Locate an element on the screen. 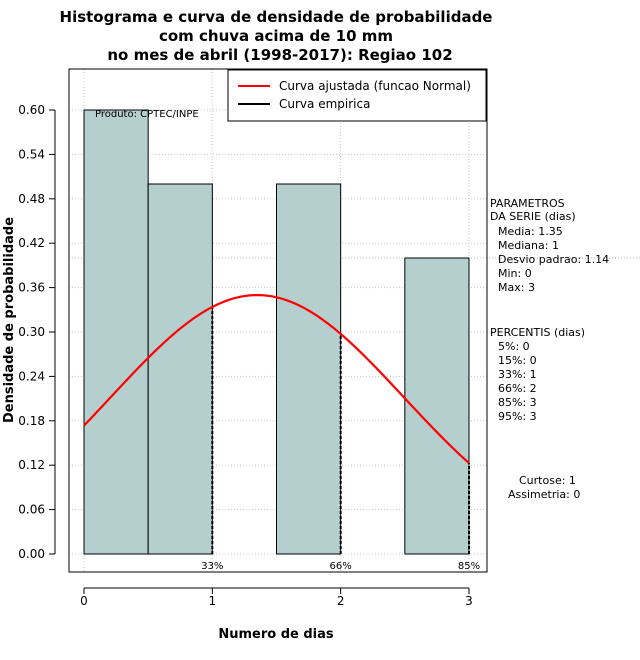  y-tick-label: 0.18 is located at coordinates (31, 421).